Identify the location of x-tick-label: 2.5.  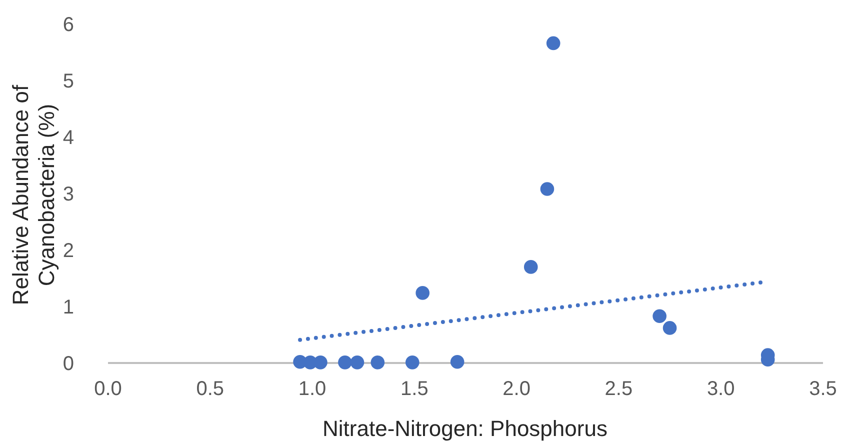
(618, 389).